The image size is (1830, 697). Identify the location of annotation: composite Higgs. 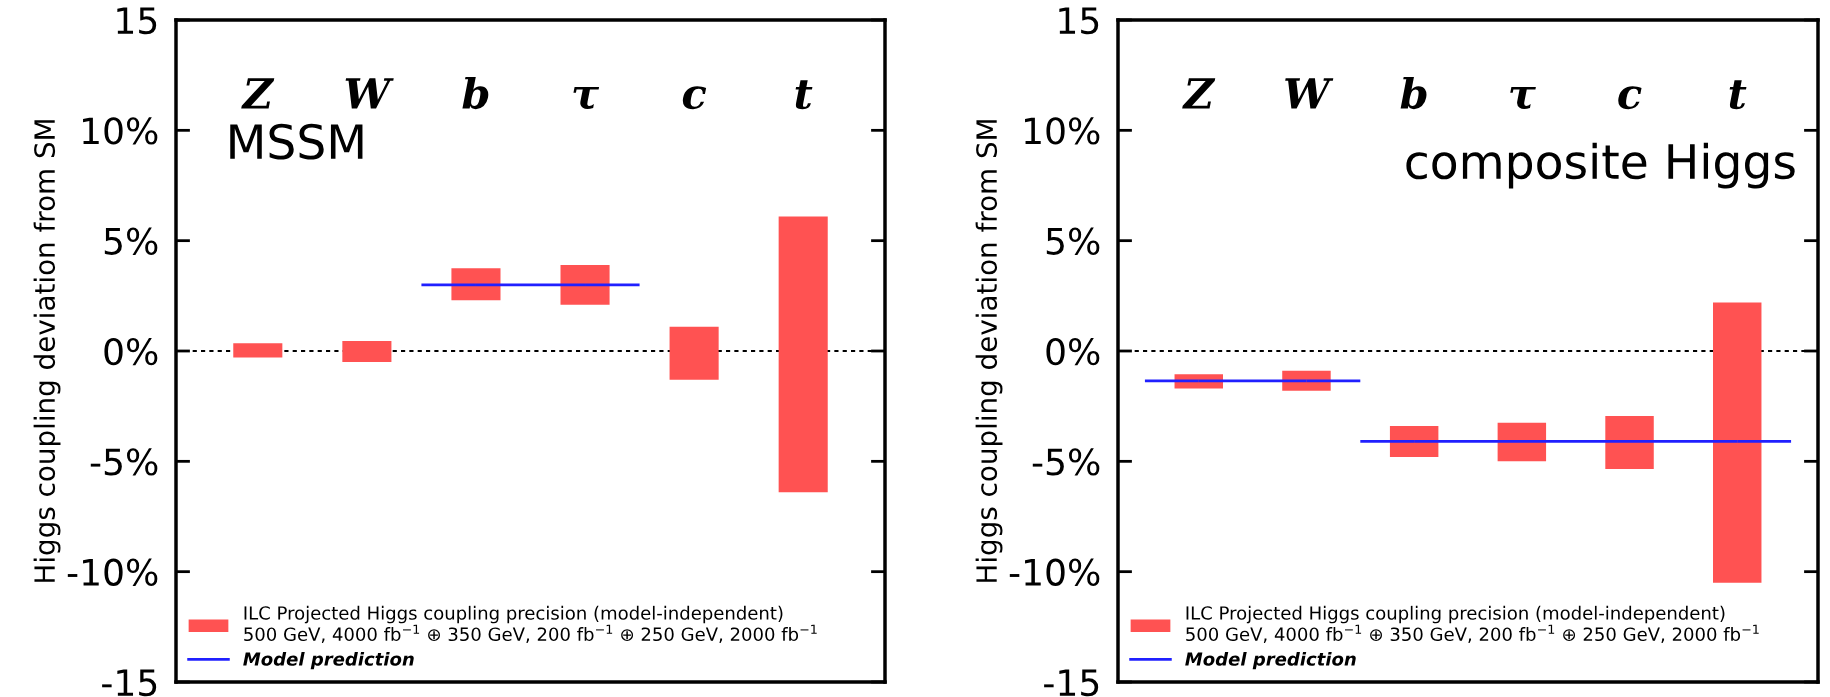
(1600, 165).